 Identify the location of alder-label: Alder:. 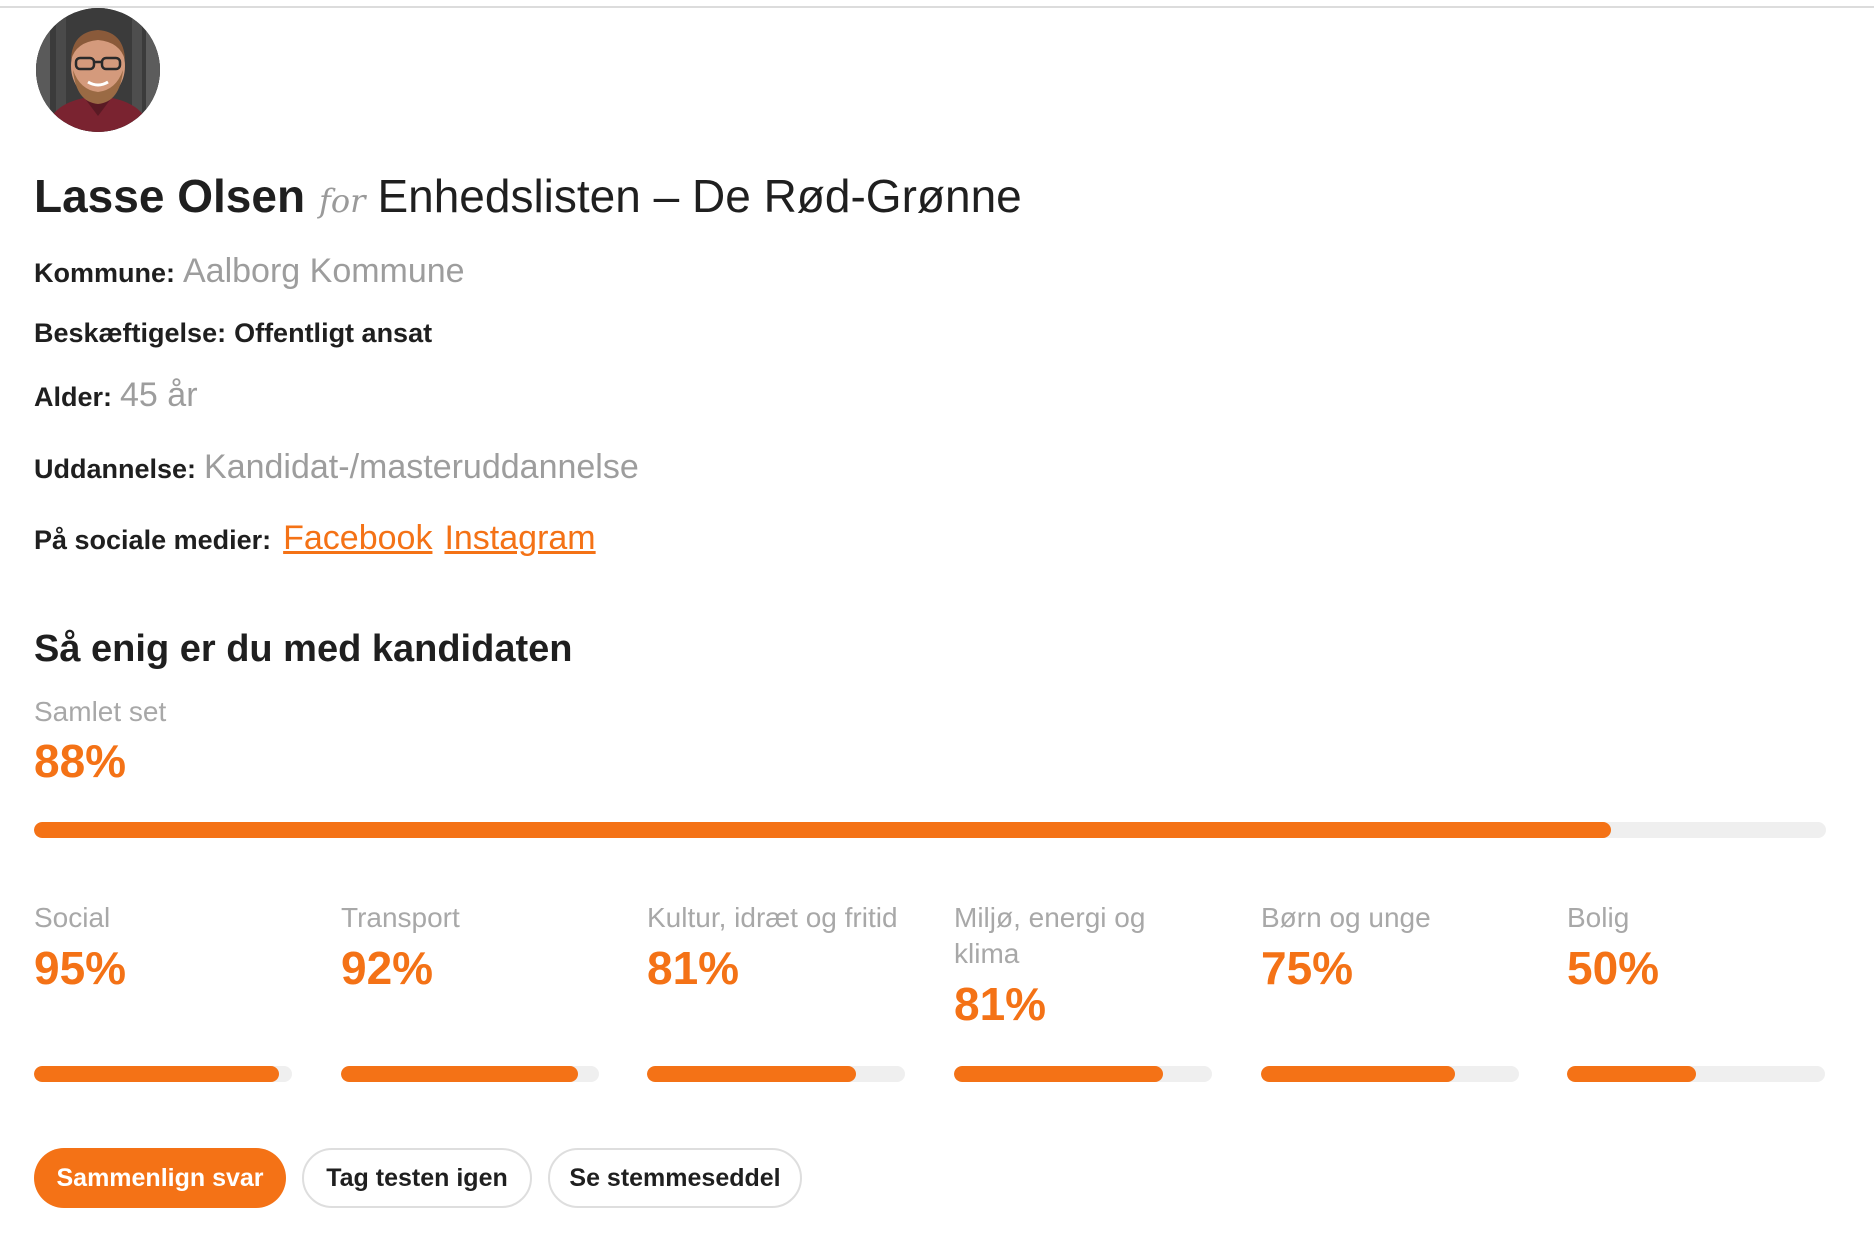
(73, 397).